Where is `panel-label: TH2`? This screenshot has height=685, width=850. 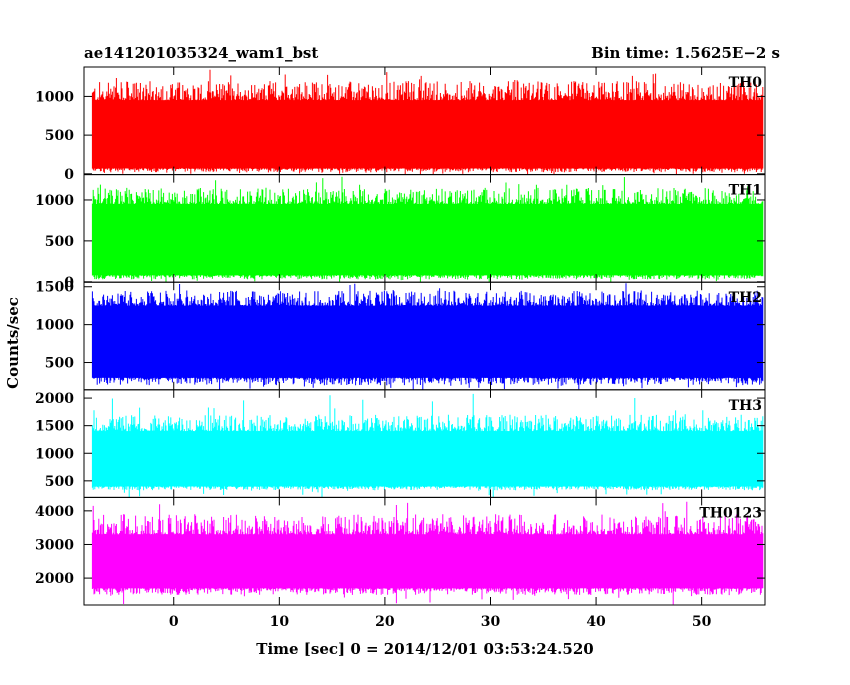 panel-label: TH2 is located at coordinates (745, 298).